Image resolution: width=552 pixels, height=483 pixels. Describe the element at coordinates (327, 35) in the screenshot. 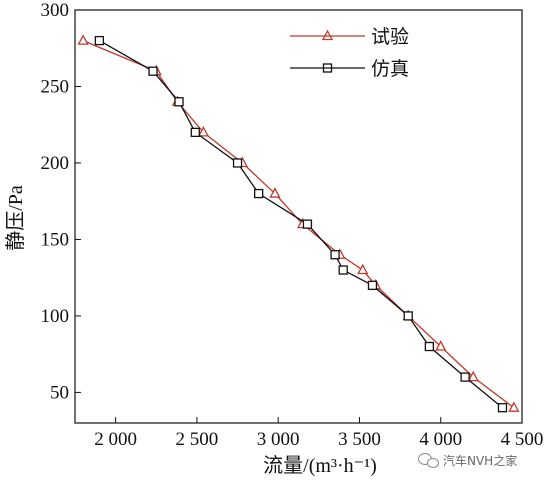

I see `legend-marker-experiment` at that location.